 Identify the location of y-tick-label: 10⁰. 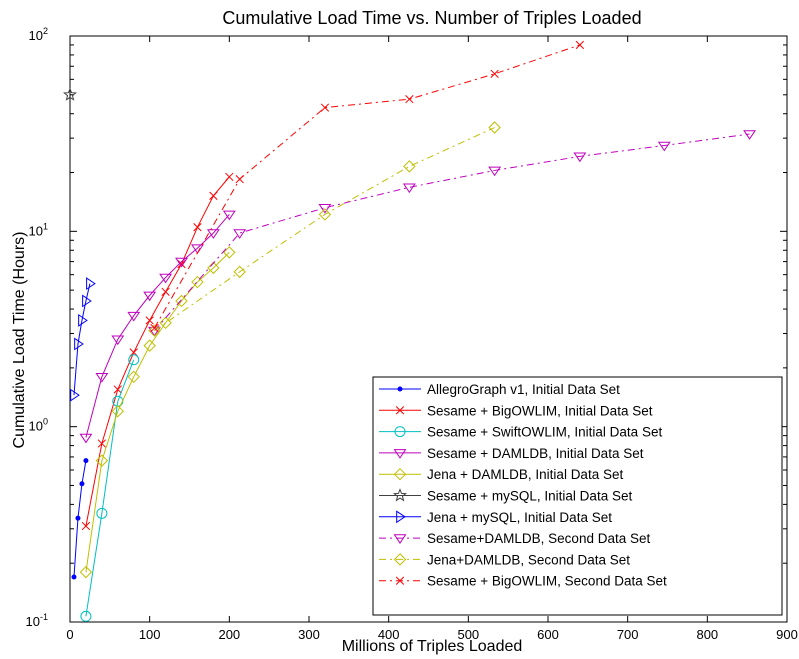
(38, 425).